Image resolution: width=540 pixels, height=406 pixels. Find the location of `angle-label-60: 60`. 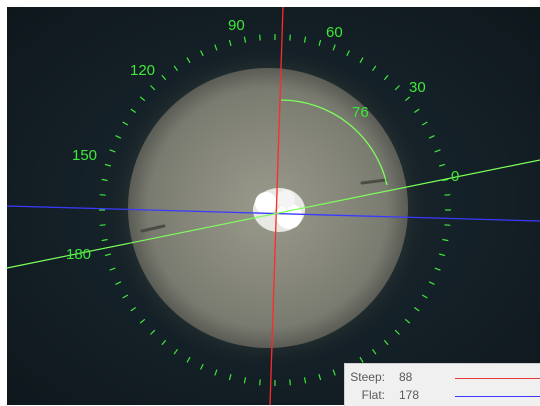

angle-label-60: 60 is located at coordinates (334, 32).